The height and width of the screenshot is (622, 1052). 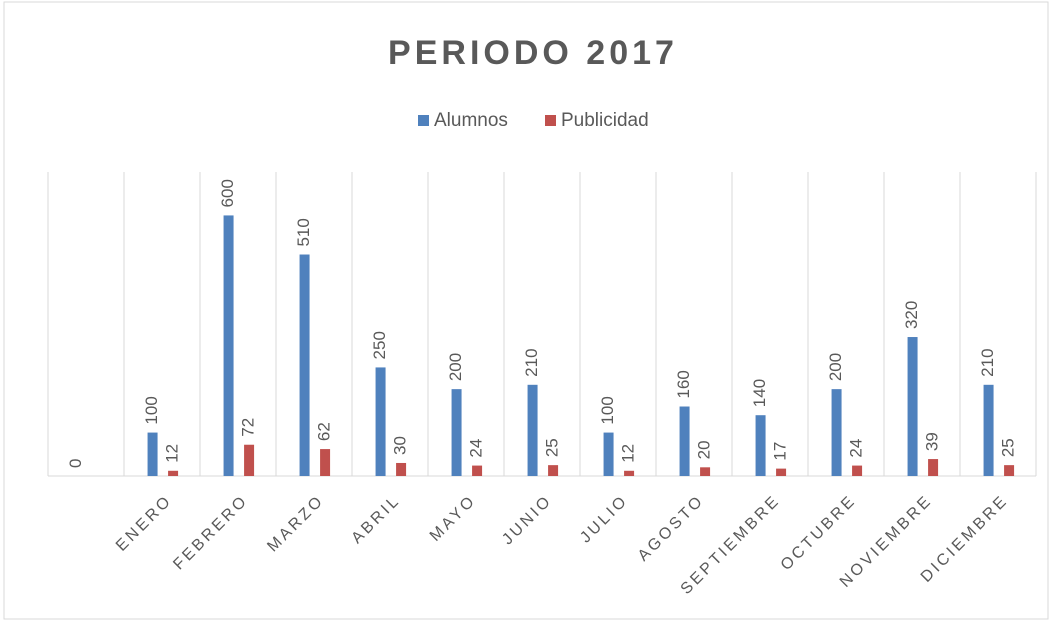 I want to click on data-label: 39, so click(x=932, y=441).